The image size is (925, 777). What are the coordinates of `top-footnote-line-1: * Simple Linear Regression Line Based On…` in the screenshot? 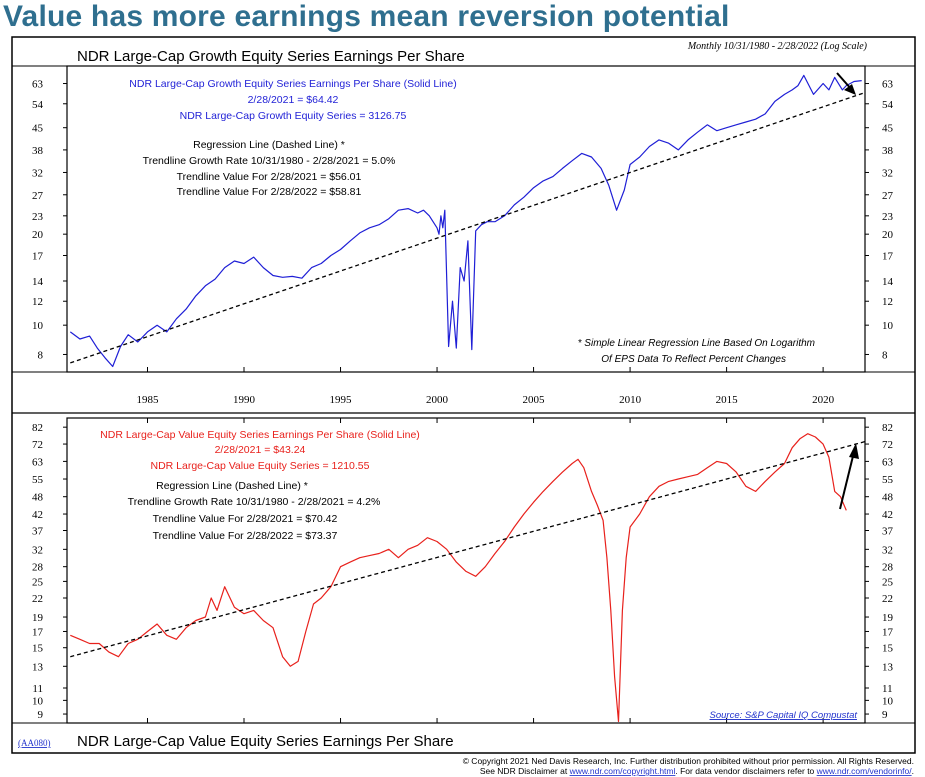 It's located at (696, 343).